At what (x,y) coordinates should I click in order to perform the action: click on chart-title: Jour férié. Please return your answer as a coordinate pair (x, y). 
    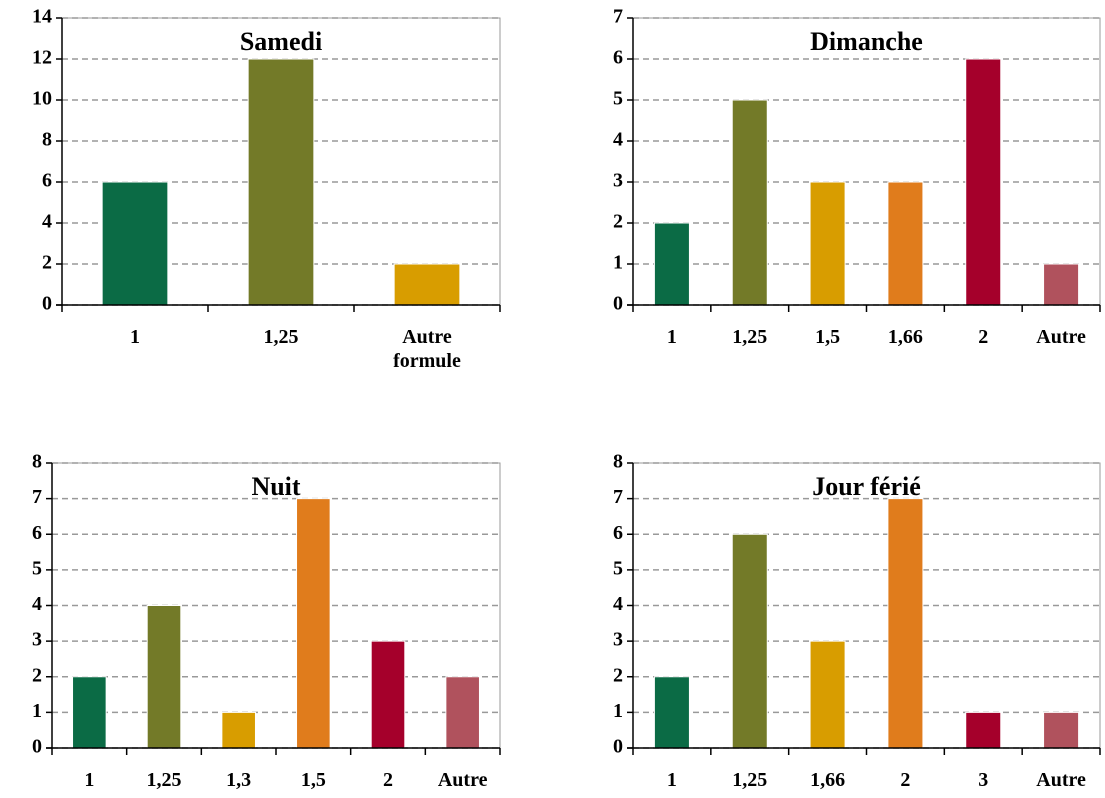
    Looking at the image, I should click on (866, 486).